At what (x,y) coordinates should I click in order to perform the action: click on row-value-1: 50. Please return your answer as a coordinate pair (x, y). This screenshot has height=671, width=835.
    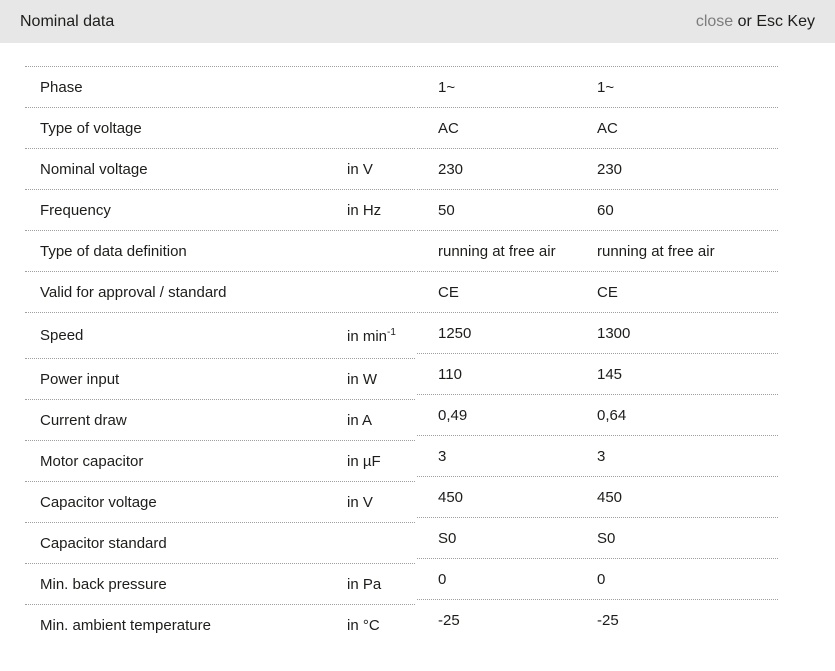
    Looking at the image, I should click on (446, 210).